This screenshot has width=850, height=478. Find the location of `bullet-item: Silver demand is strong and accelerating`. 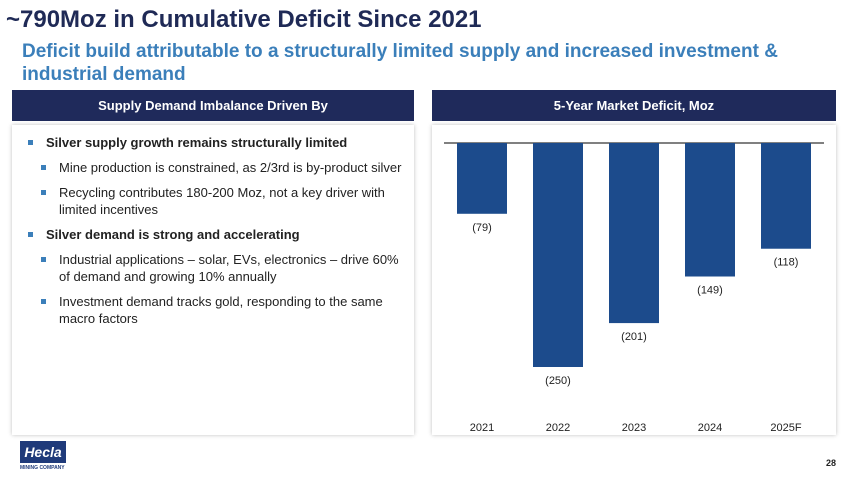

bullet-item: Silver demand is strong and accelerating is located at coordinates (220, 234).